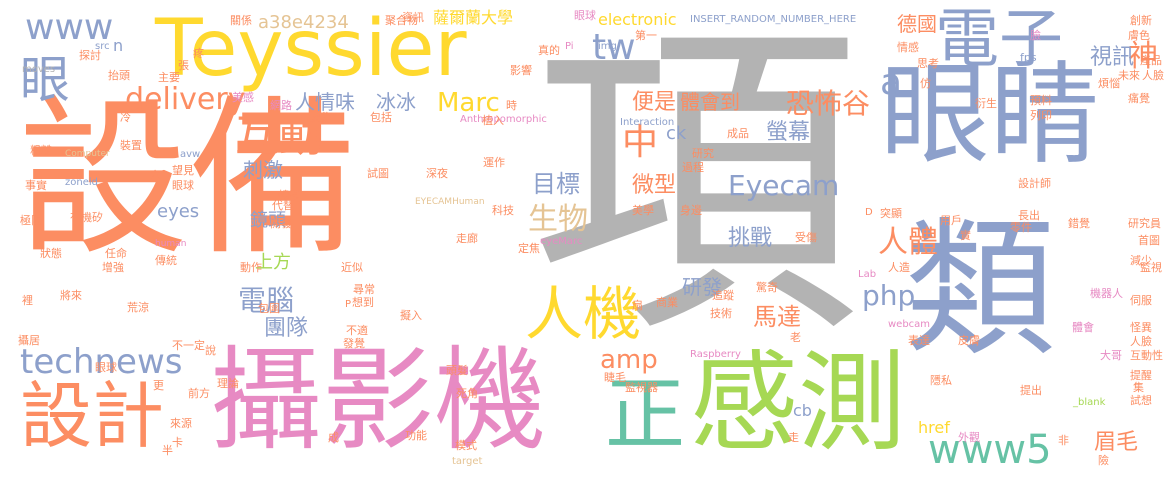 The height and width of the screenshot is (482, 1175). I want to click on cloud-word: 挑戰, so click(750, 238).